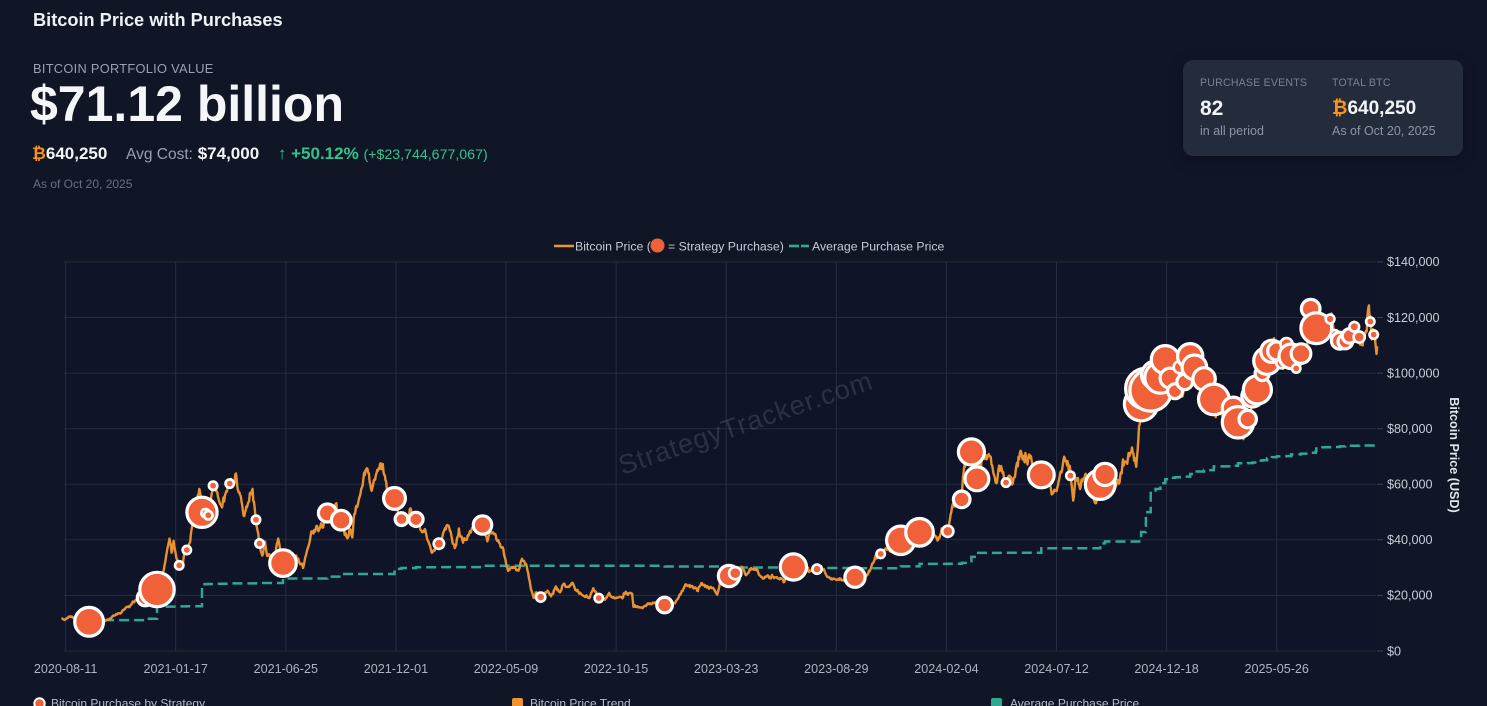 The image size is (1487, 706). I want to click on svg-text: $60,000, so click(1410, 485).